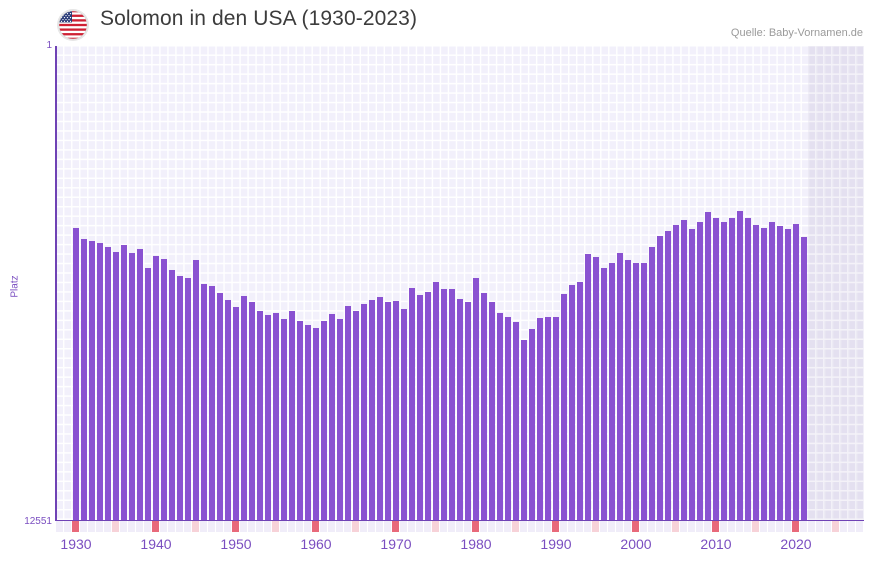 This screenshot has height=567, width=873. I want to click on tick-decade, so click(315, 526).